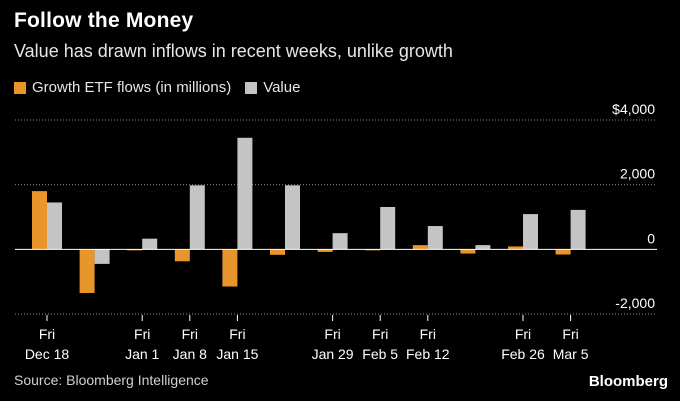  I want to click on legend-label-growth: Growth ETF flows (in millions), so click(132, 87).